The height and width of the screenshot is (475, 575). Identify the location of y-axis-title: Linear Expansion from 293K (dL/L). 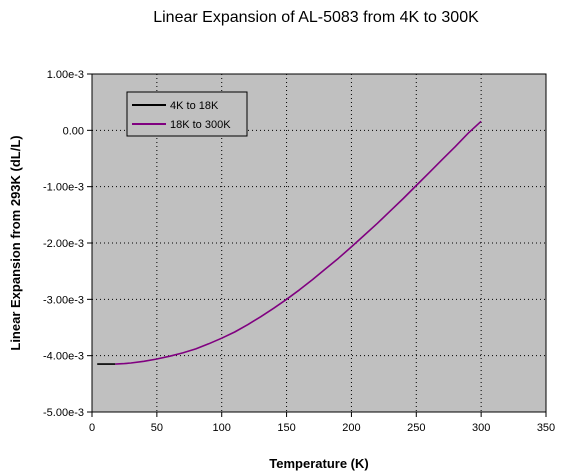
(15, 242).